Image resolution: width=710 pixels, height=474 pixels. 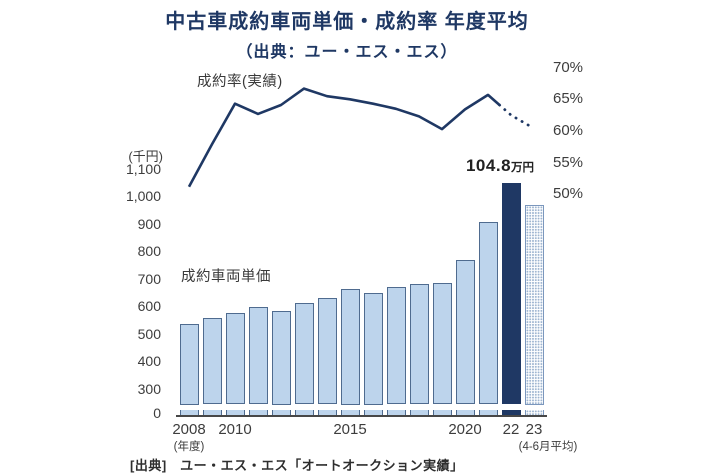 I want to click on bar-stub-2017, so click(x=396, y=413).